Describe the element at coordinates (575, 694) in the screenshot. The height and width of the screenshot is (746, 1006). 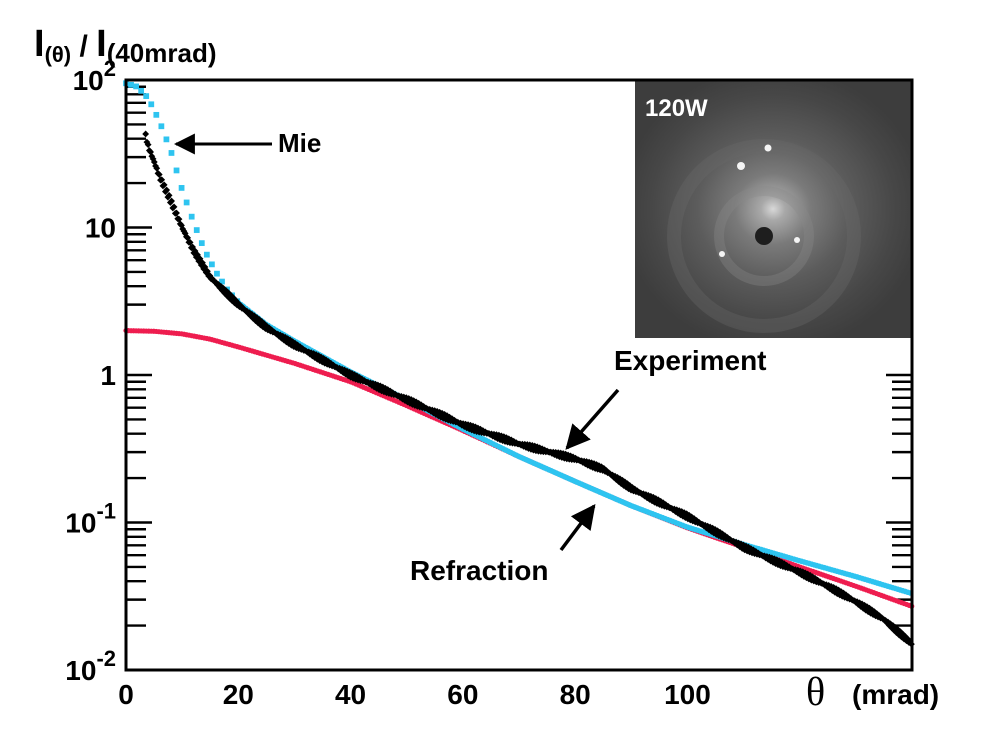
I see `x-tick-label: 80` at that location.